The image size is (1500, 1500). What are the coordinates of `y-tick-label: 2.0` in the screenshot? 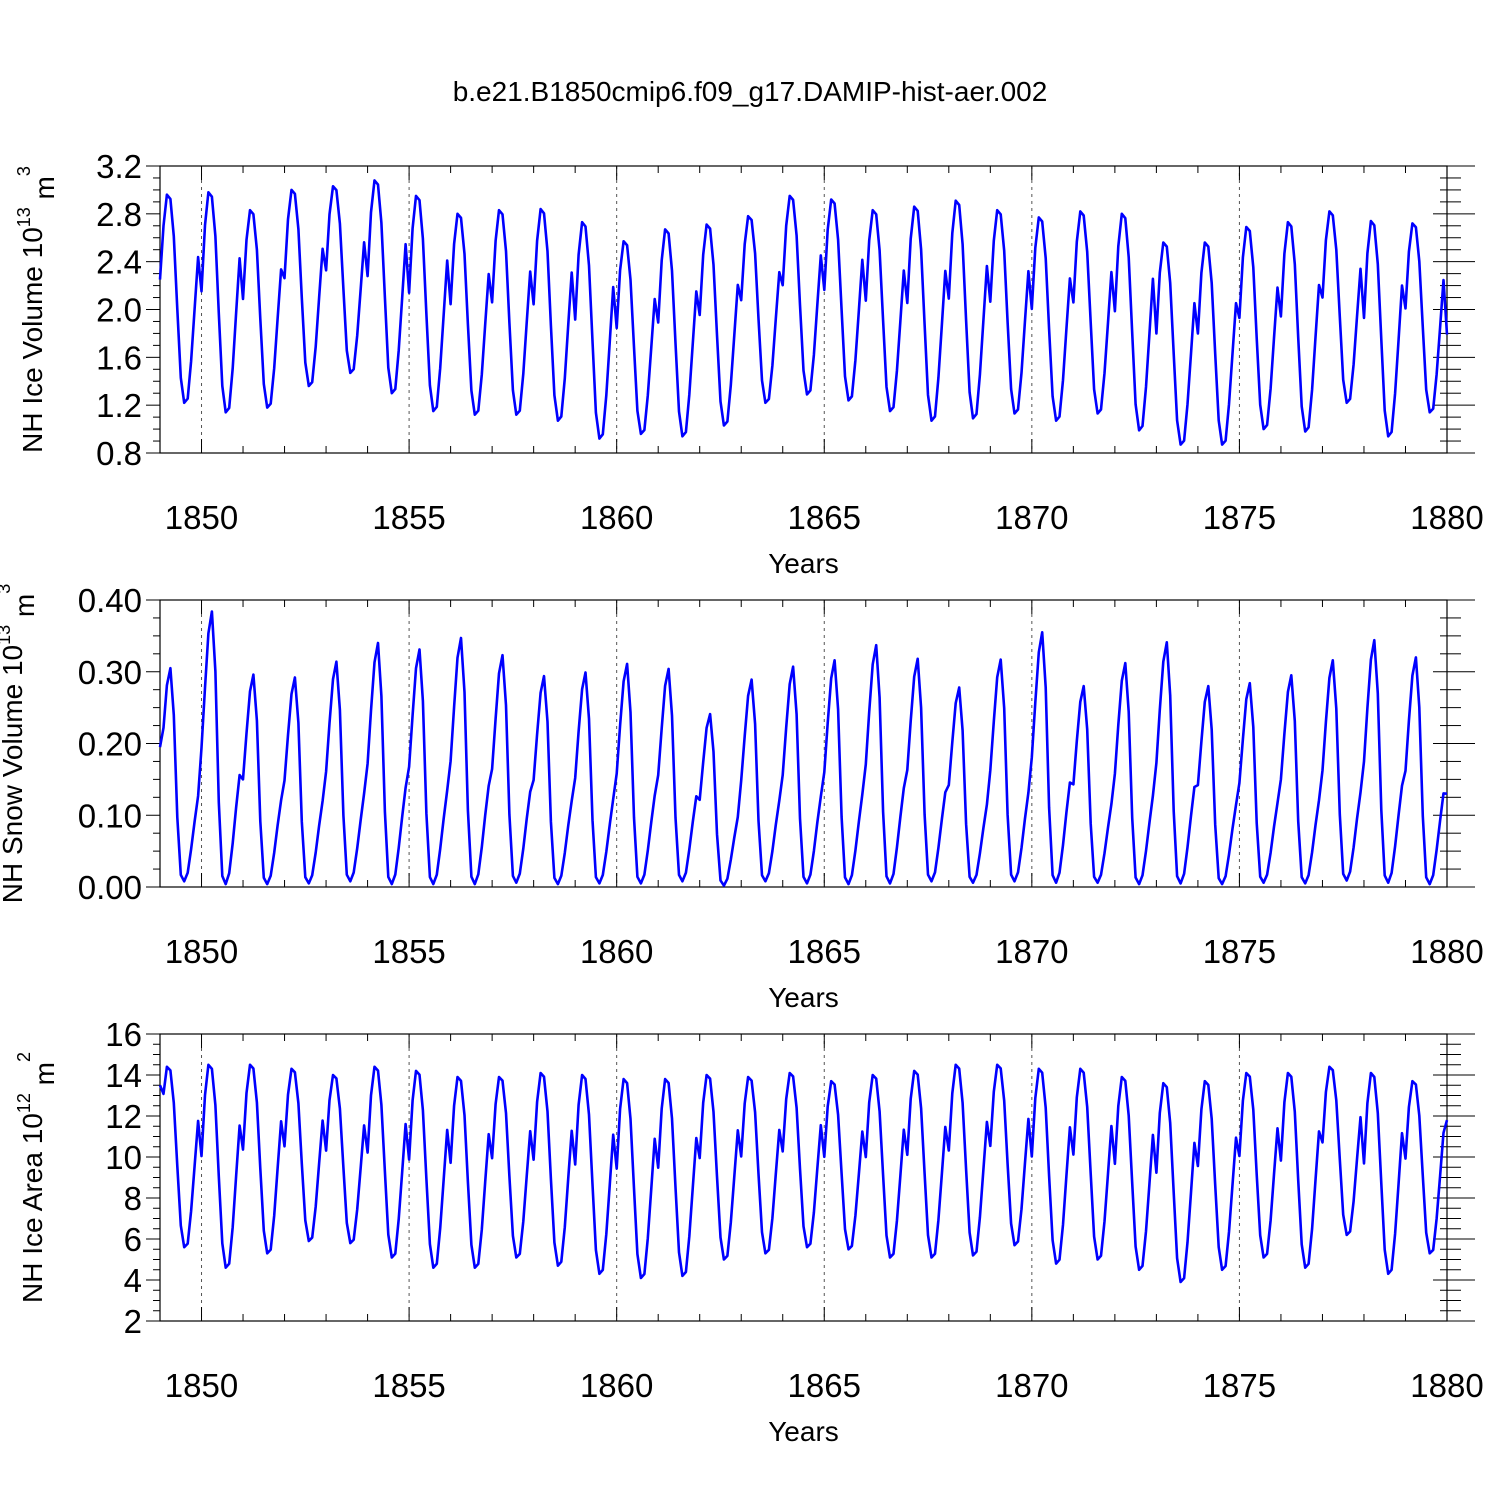 It's located at (119, 310).